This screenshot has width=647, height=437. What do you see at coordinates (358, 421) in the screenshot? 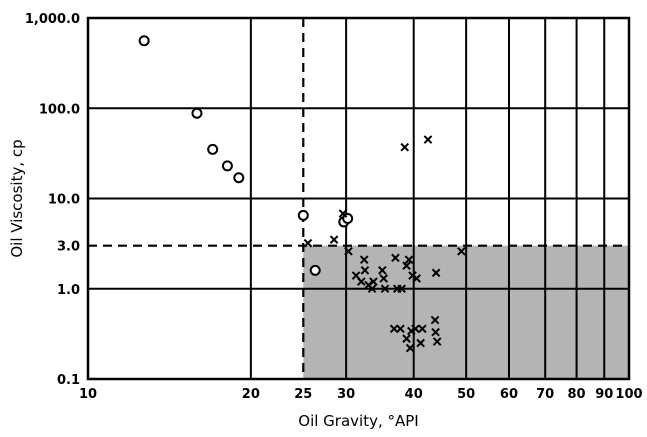
I see `x-axis-label: Oil Gravity, °API` at bounding box center [358, 421].